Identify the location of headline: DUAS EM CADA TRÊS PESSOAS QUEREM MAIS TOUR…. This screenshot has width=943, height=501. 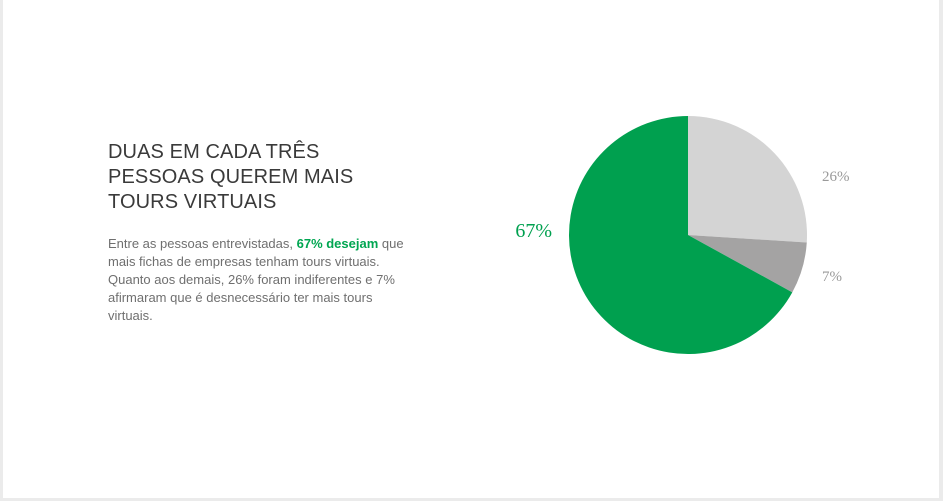
(258, 177).